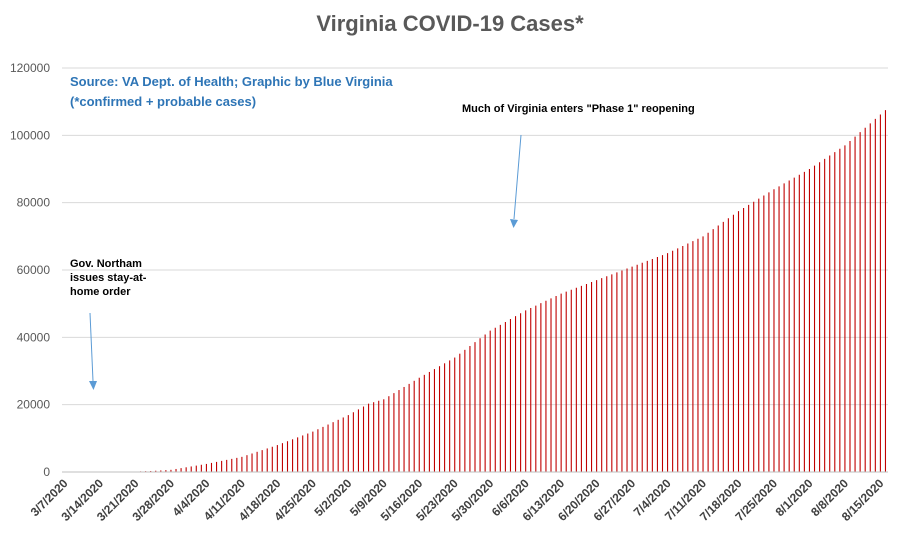 This screenshot has height=544, width=900. I want to click on y-tick-label: 60000, so click(34, 270).